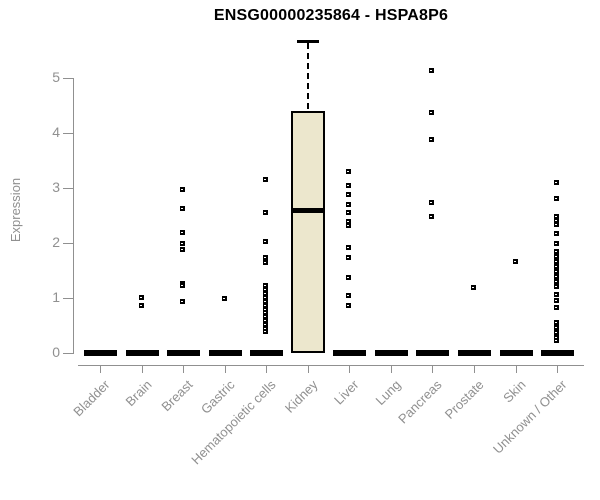  Describe the element at coordinates (350, 353) in the screenshot. I see `zero-bar-liver` at that location.